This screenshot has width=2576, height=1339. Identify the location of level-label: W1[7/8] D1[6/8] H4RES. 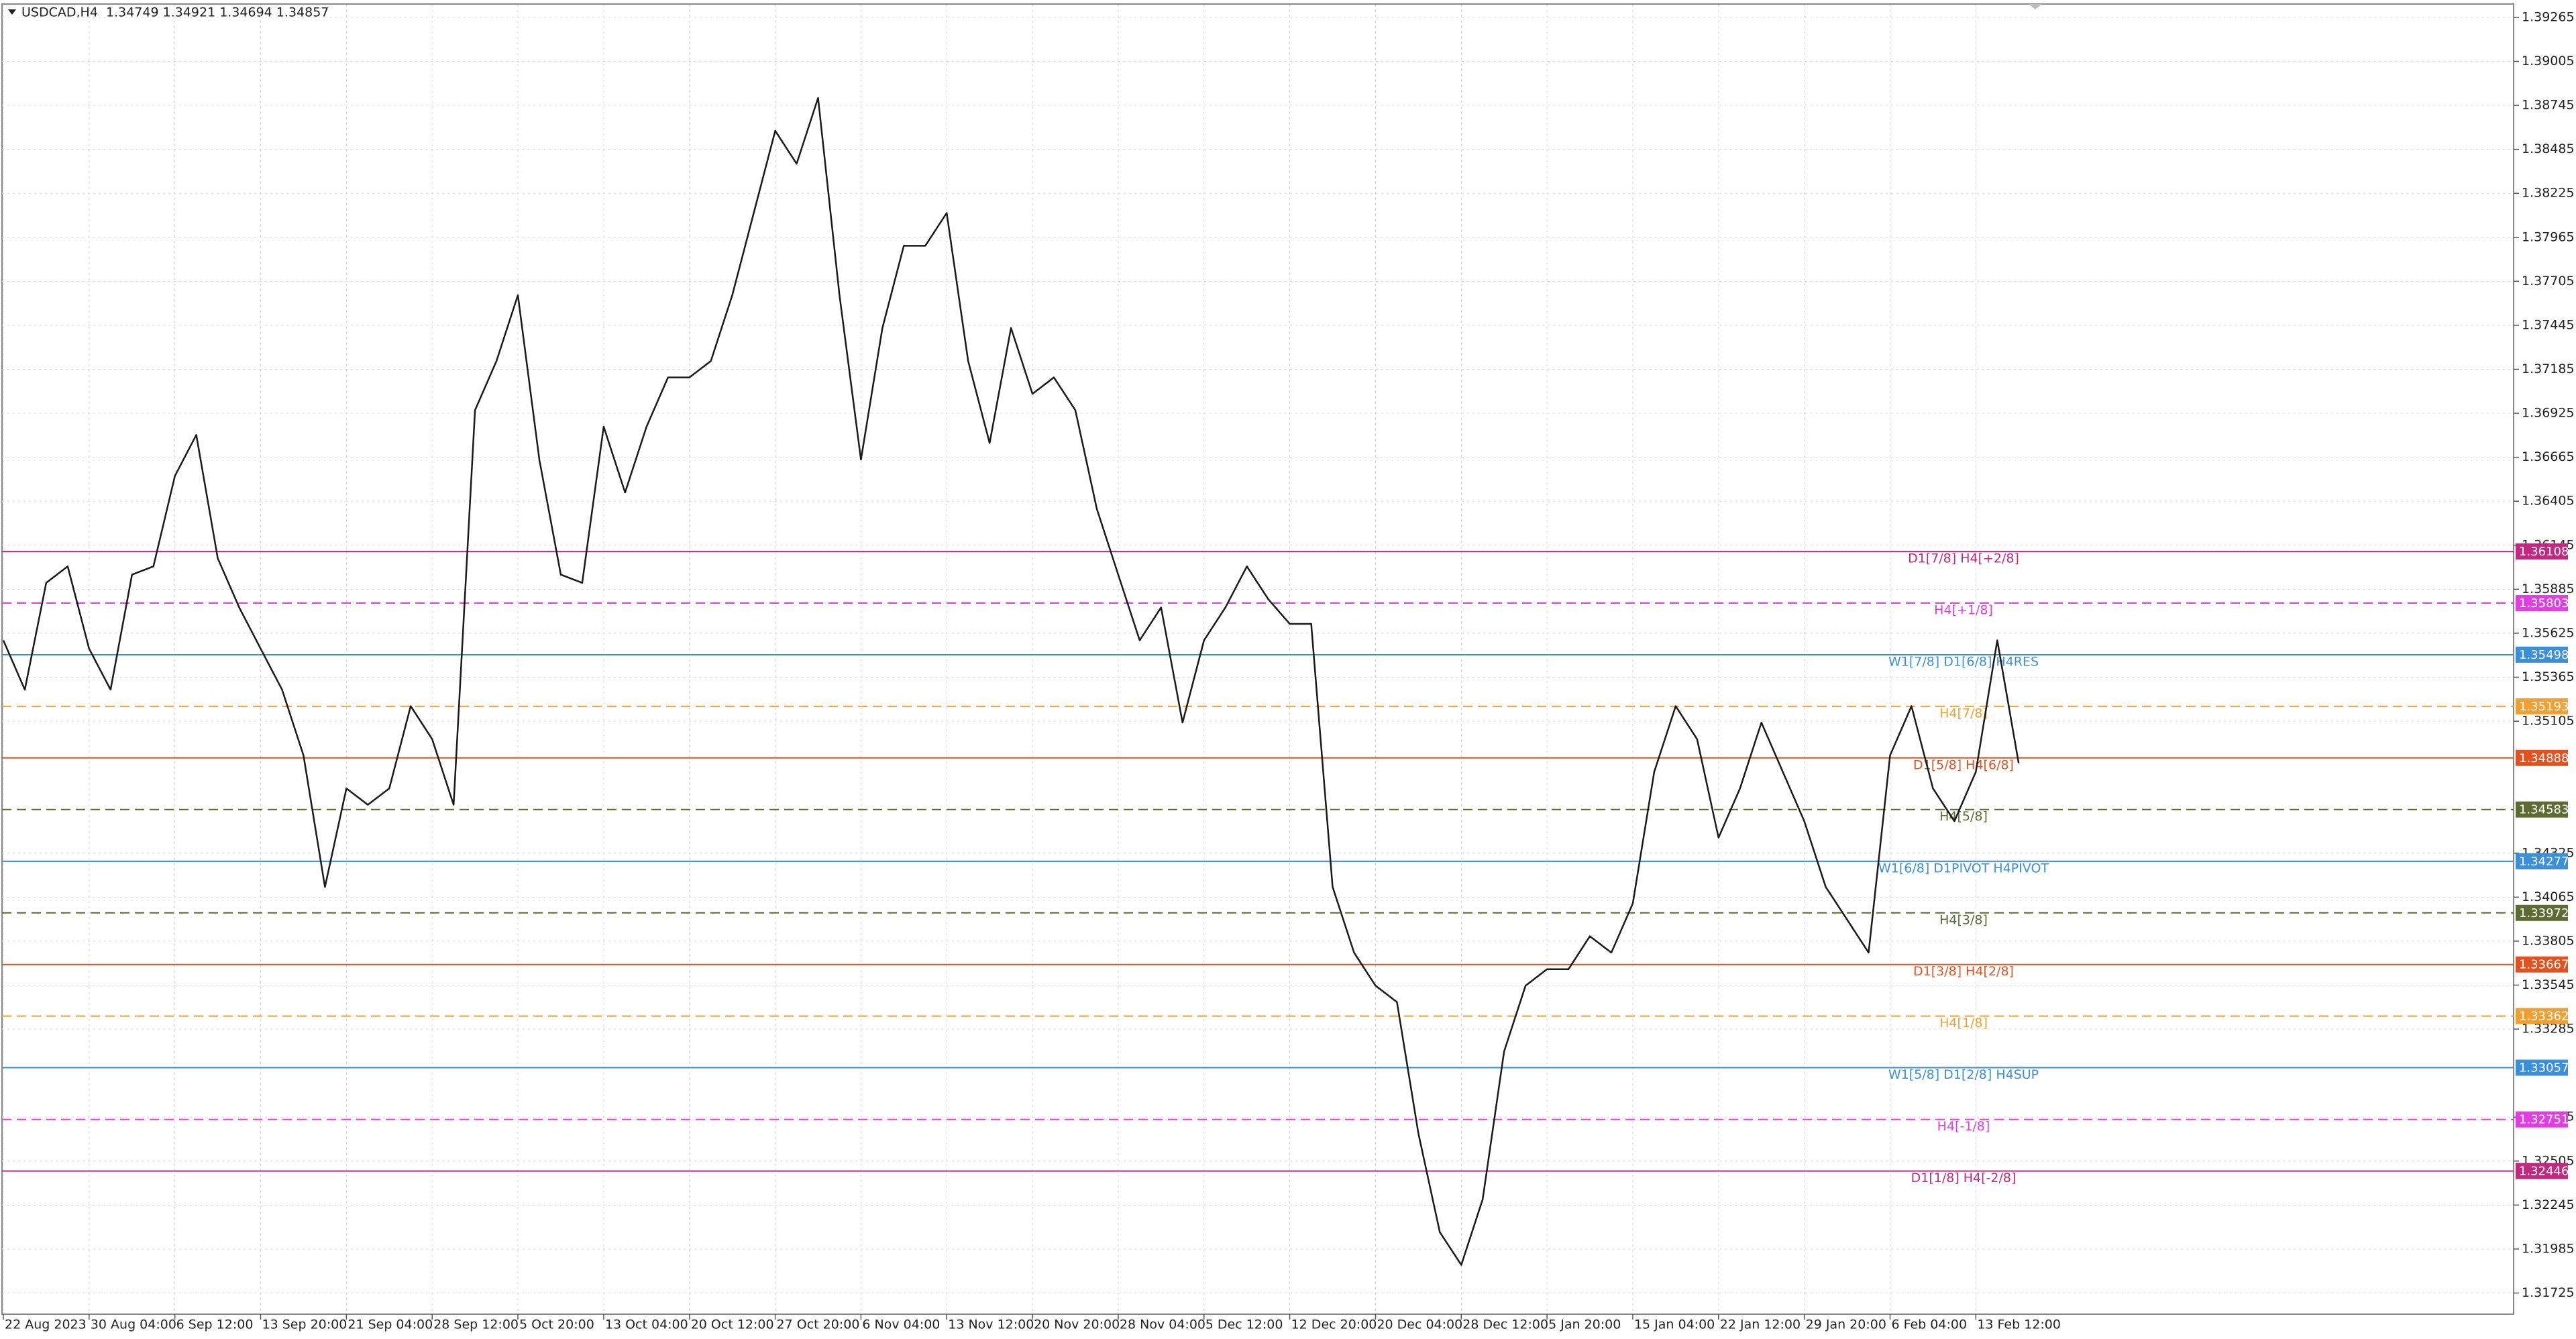
(1963, 661).